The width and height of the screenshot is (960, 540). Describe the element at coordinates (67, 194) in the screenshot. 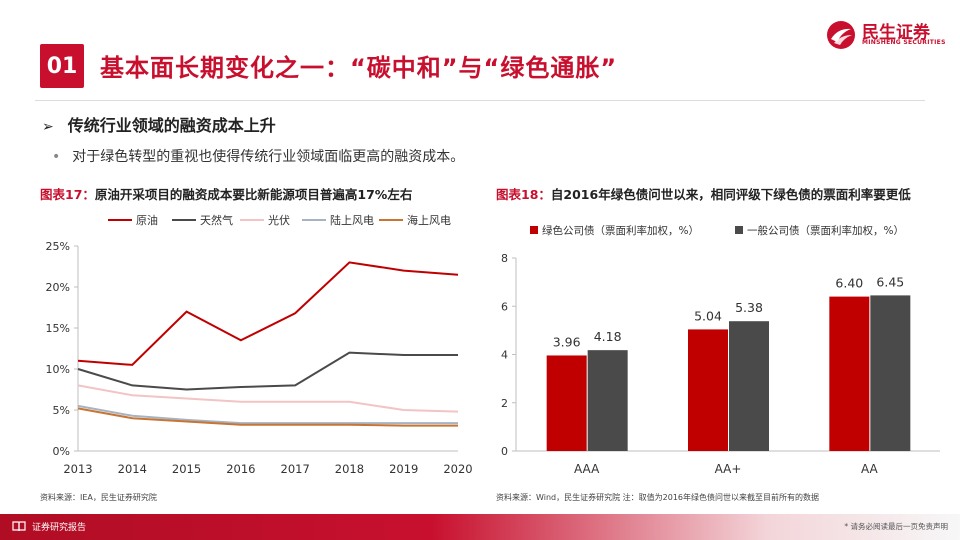

I see `figure17-label: 图表17：` at that location.